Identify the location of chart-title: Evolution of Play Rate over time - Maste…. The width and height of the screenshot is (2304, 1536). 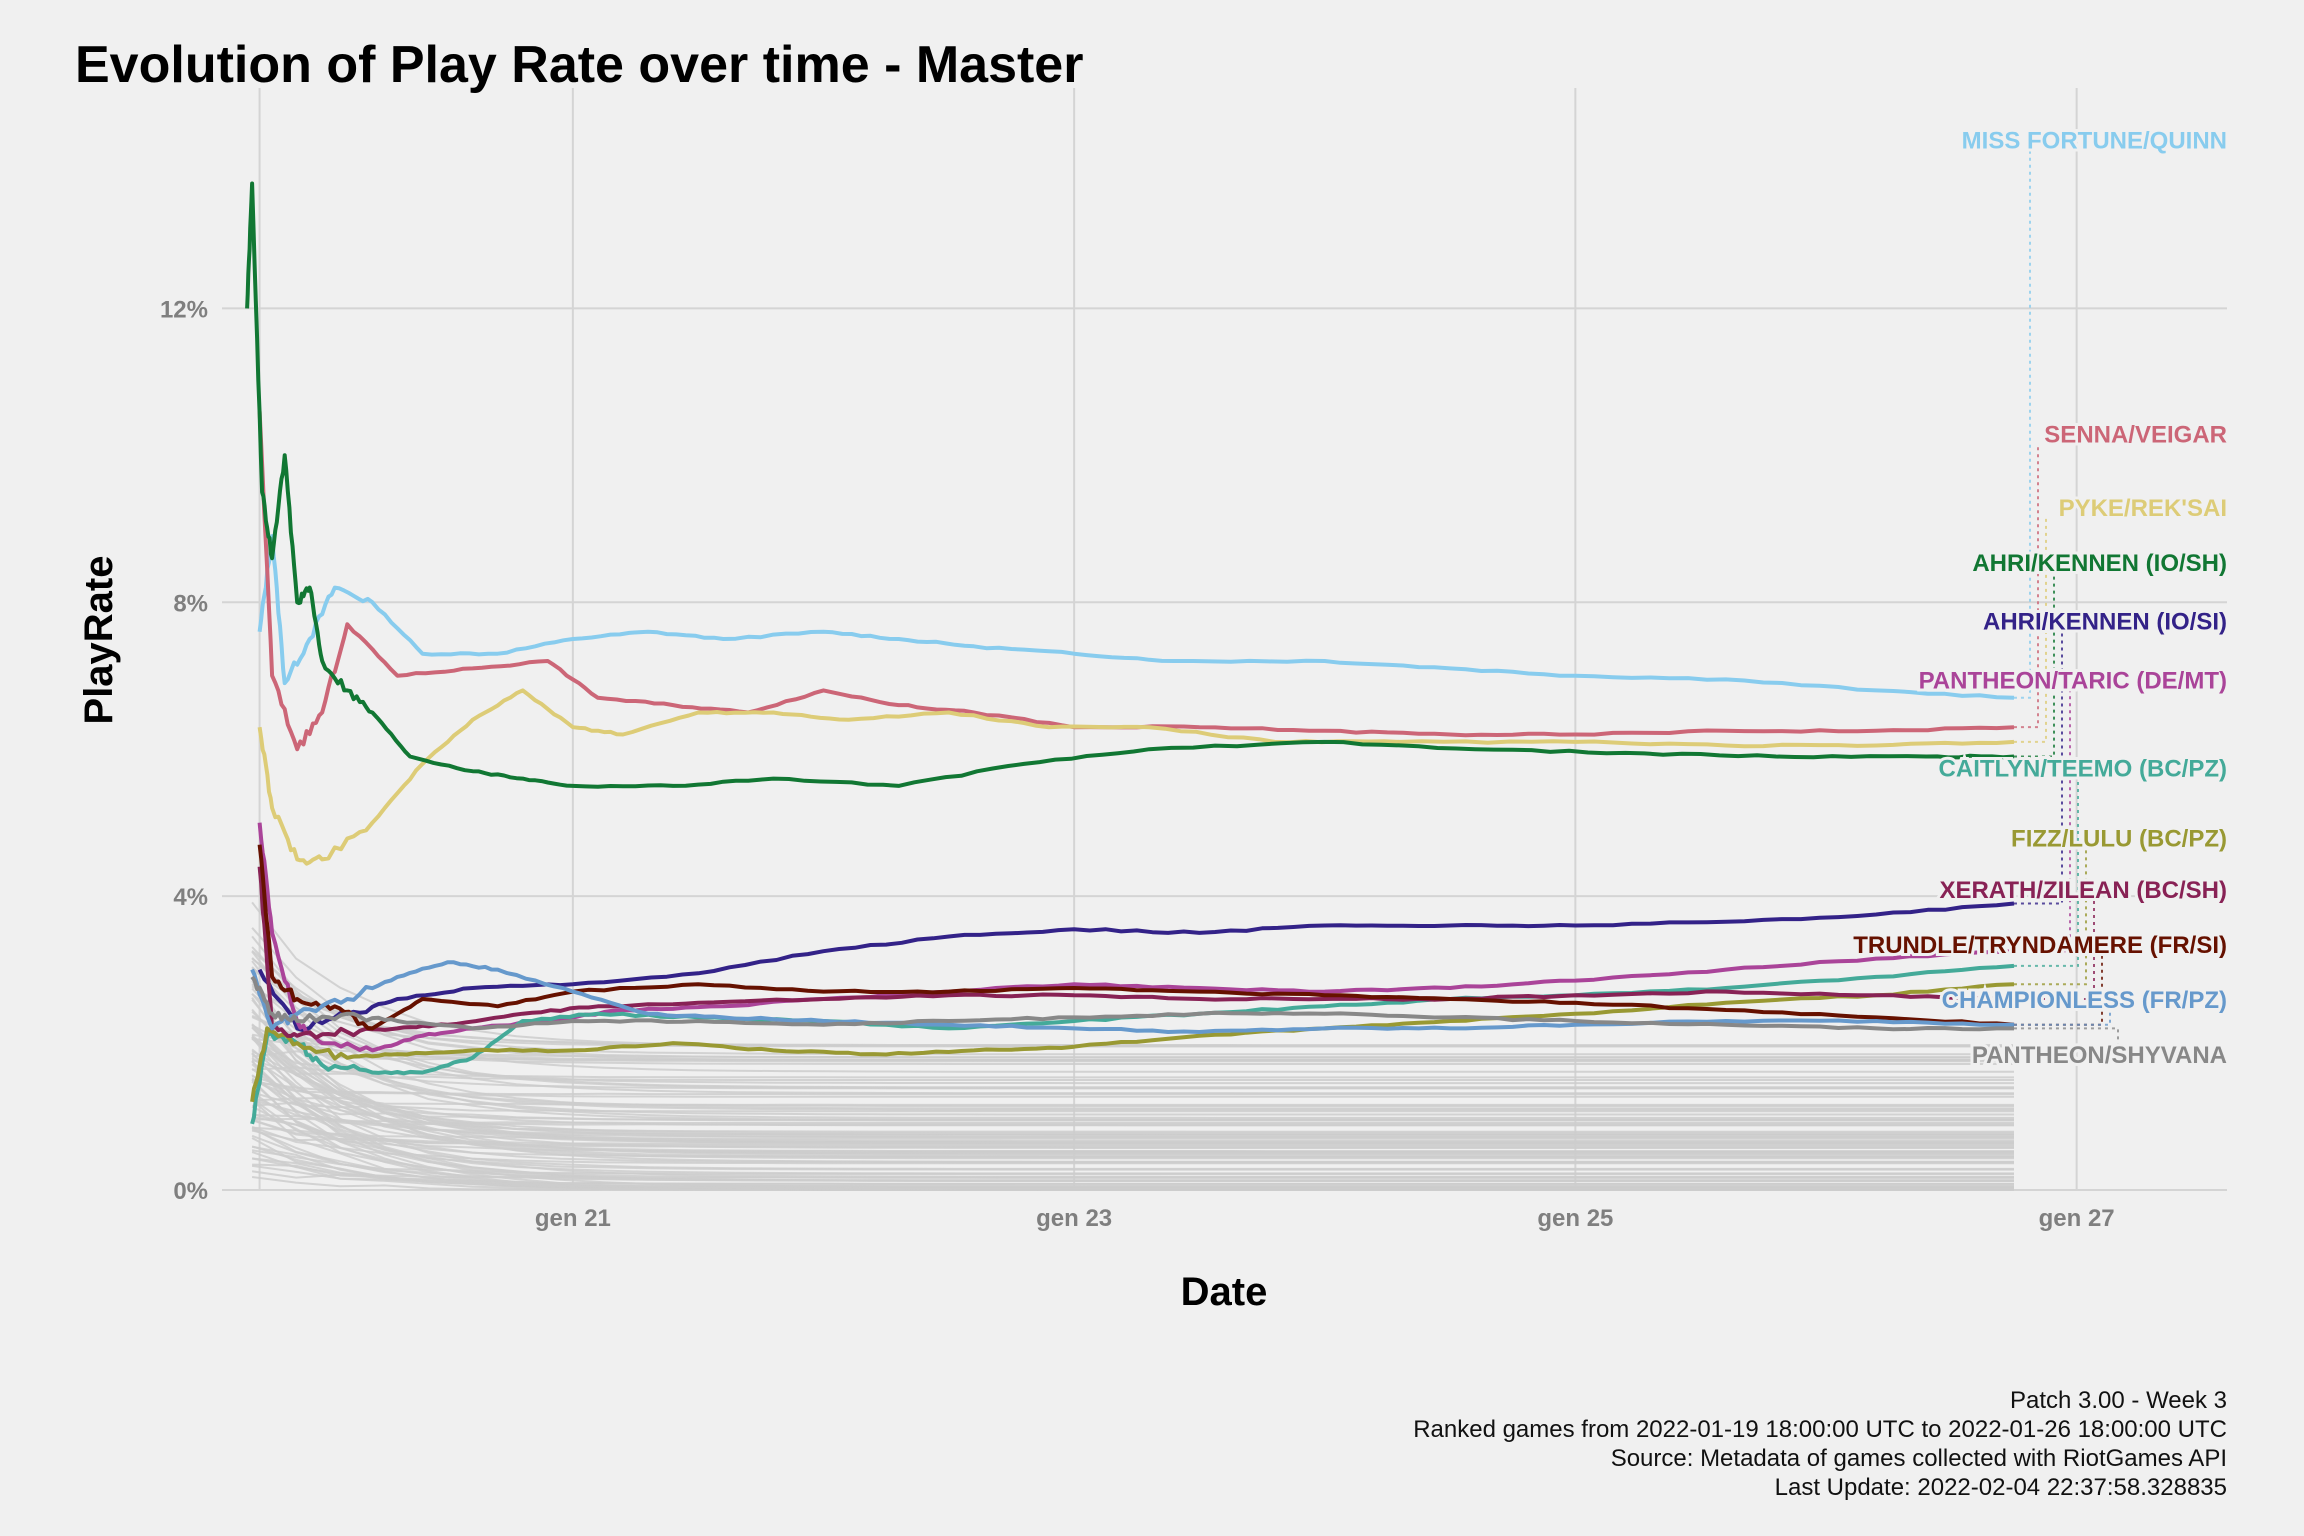
(579, 65).